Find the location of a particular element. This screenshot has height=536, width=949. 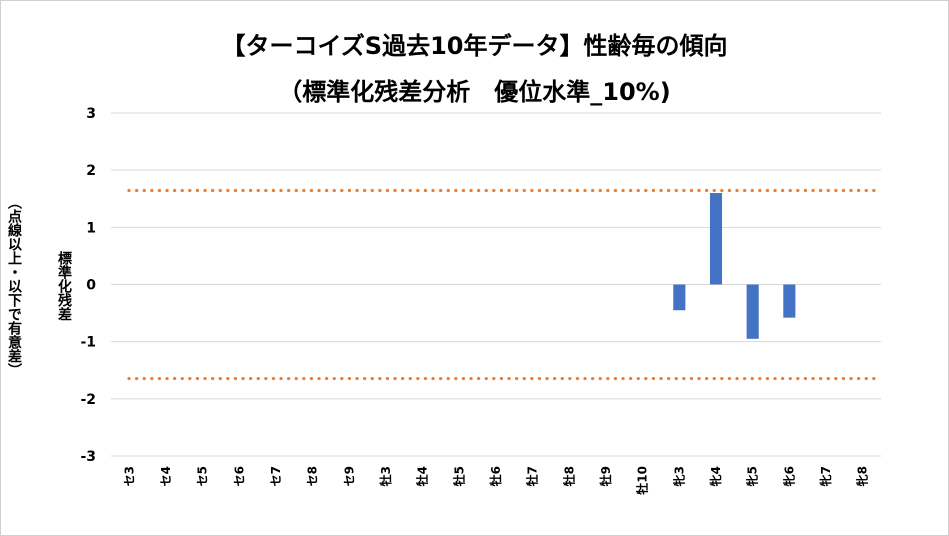

chart-subtitle: （標準化残差分析 優位水準_10%) is located at coordinates (474, 92).